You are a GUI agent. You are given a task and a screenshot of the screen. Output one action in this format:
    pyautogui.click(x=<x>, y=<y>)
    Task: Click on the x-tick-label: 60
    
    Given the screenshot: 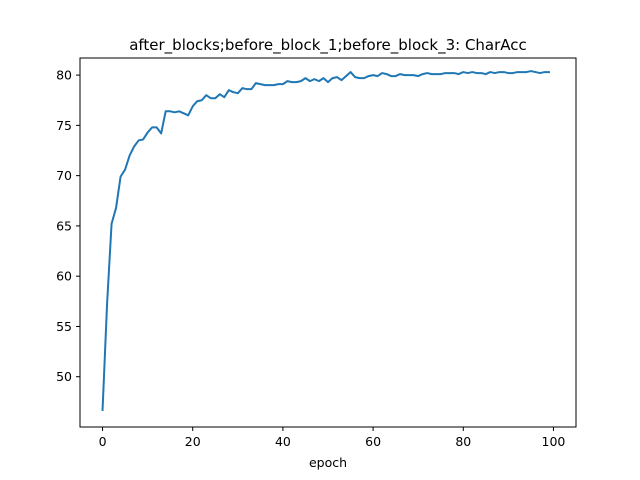 What is the action you would take?
    pyautogui.click(x=373, y=441)
    